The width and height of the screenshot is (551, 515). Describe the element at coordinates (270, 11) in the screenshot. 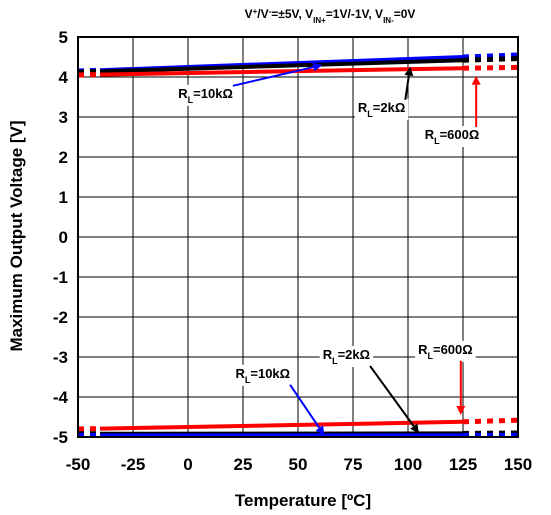

I see `subtitle-part: -` at that location.